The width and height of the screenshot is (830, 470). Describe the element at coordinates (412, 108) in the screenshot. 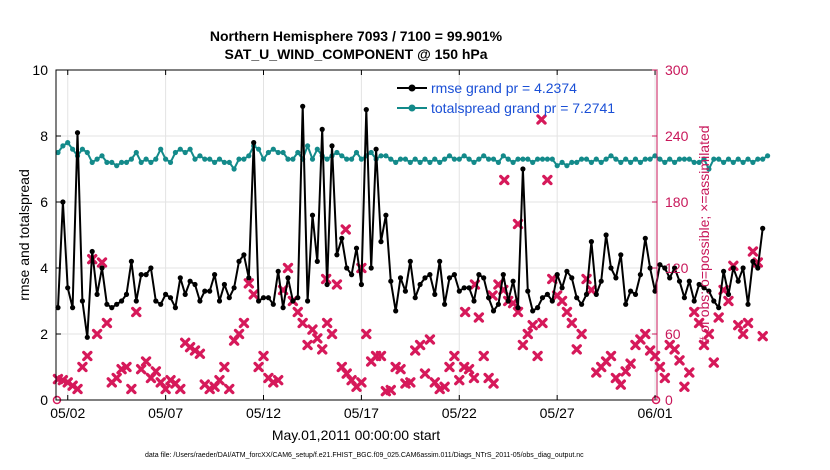

I see `legend-totalspread-marker` at that location.